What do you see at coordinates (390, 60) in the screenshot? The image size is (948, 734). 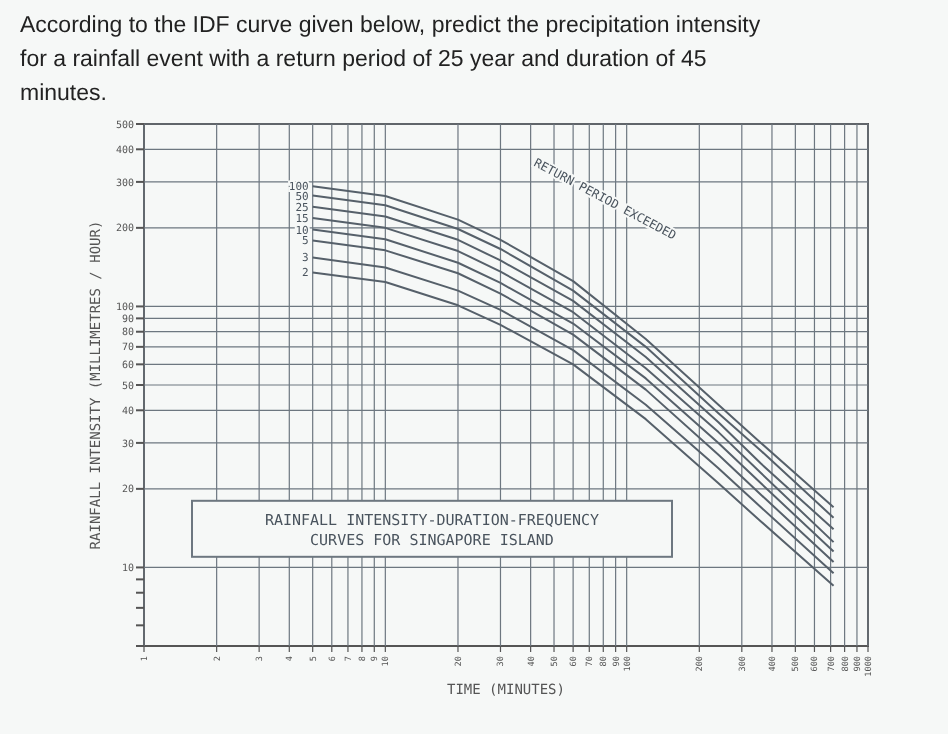 I see `chart-title: According to the IDF curve given below, predict the precipitation intensity for a rainfall event with a return period of 25 year and duration of 45 minutes.` at bounding box center [390, 60].